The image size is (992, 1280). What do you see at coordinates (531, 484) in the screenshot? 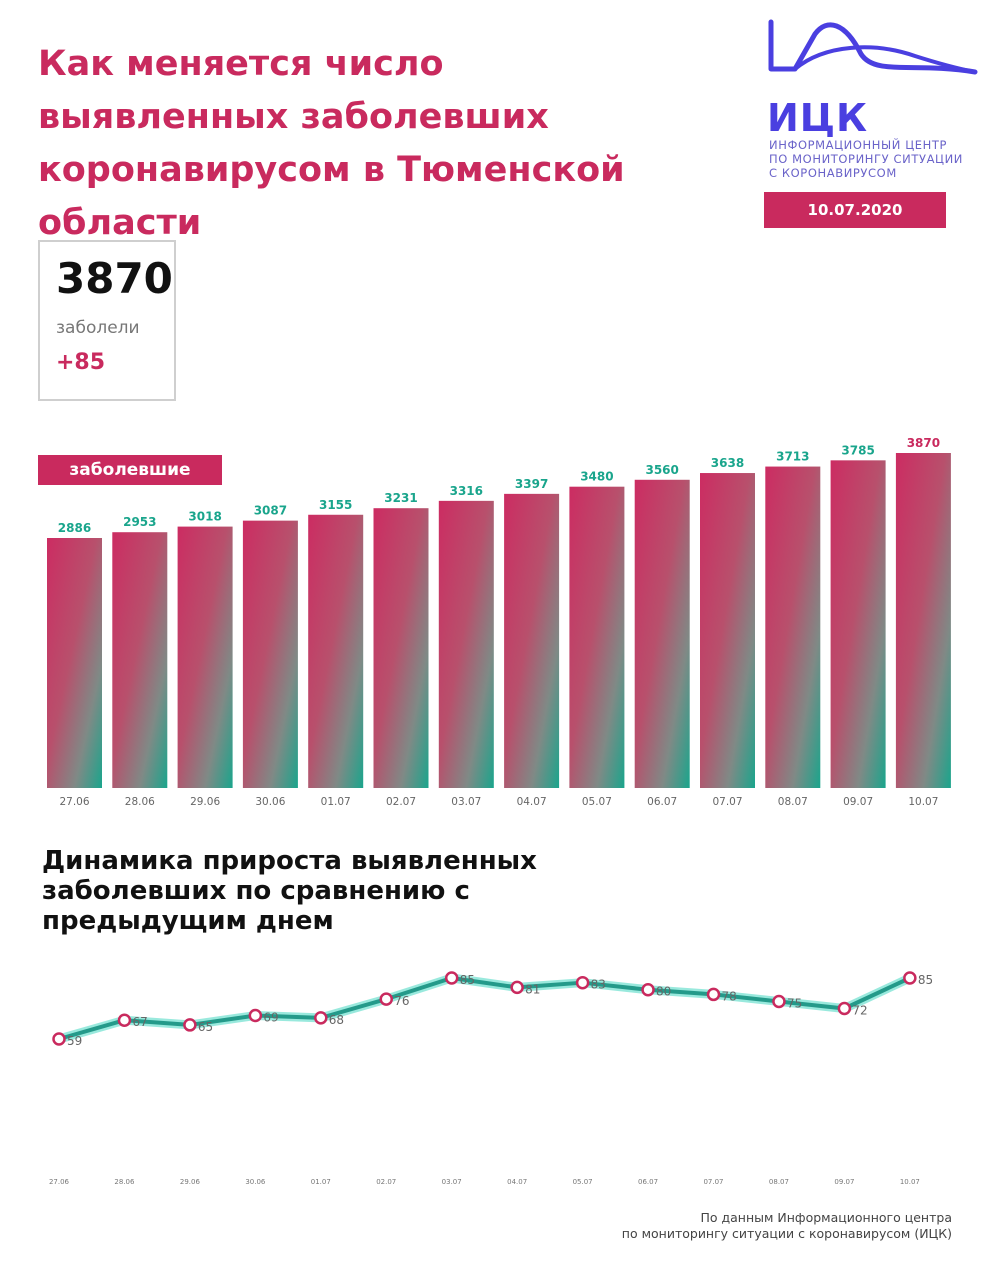
I see `bar-value-label: 3397` at bounding box center [531, 484].